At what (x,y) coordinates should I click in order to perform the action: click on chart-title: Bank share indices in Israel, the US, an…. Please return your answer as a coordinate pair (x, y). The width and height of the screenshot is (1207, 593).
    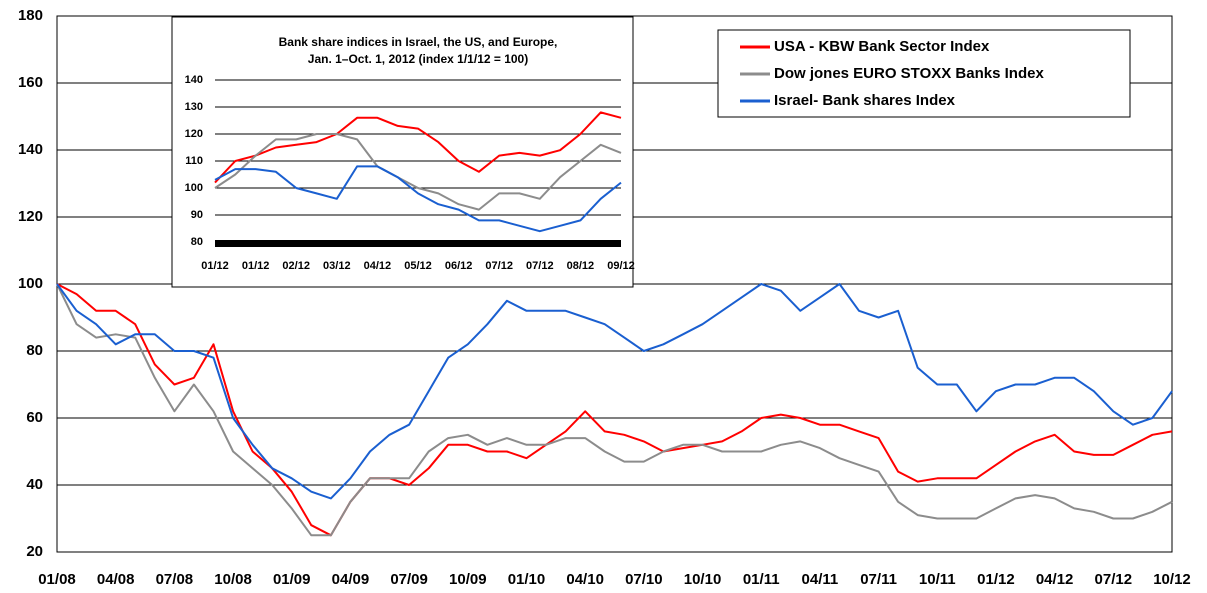
    Looking at the image, I should click on (418, 42).